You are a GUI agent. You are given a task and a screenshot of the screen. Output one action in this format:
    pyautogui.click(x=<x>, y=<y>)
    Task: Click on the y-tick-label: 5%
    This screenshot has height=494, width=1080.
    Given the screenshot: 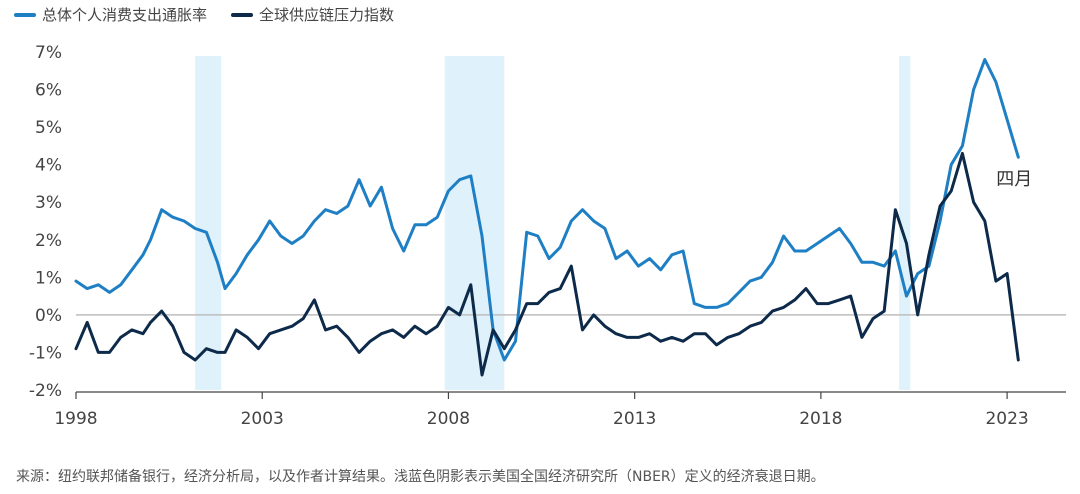 What is the action you would take?
    pyautogui.click(x=48, y=128)
    